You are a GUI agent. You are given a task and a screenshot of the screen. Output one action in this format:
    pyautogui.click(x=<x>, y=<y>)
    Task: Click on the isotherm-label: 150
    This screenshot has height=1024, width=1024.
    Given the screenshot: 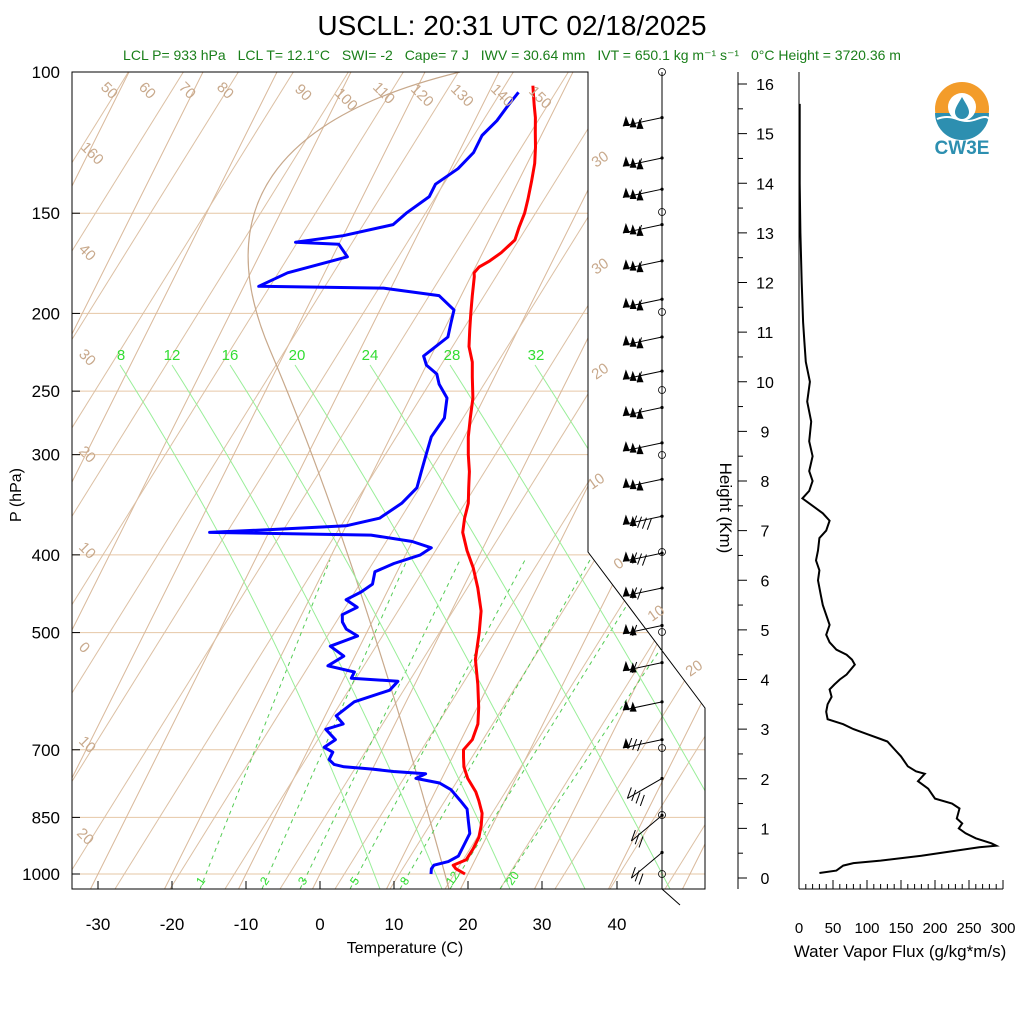 What is the action you would take?
    pyautogui.click(x=540, y=98)
    